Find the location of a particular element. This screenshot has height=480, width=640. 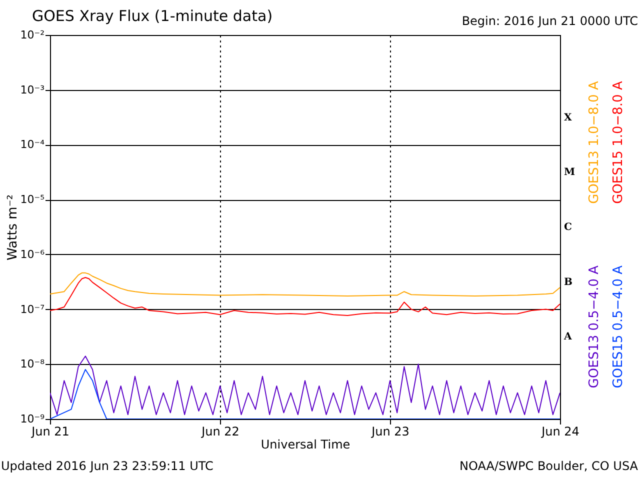

y-tick-label: 10⁻⁴ is located at coordinates (33, 145).